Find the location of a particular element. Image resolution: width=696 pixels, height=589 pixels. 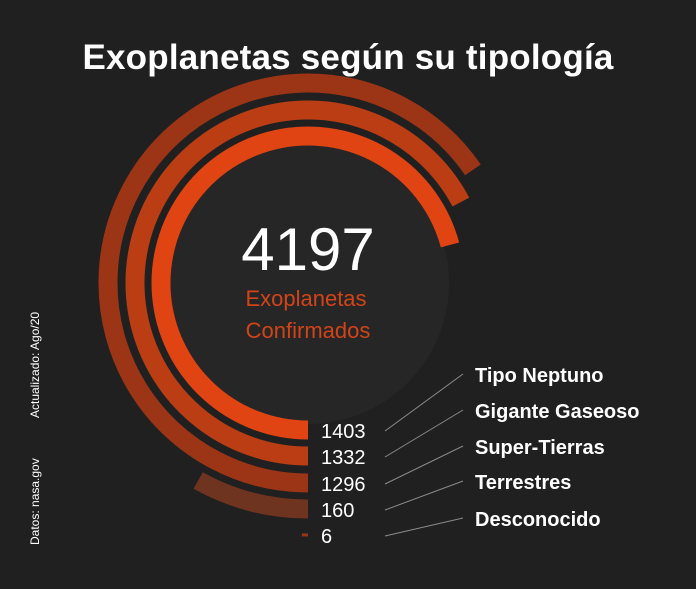

total-label-line2: Confirmados is located at coordinates (308, 330).